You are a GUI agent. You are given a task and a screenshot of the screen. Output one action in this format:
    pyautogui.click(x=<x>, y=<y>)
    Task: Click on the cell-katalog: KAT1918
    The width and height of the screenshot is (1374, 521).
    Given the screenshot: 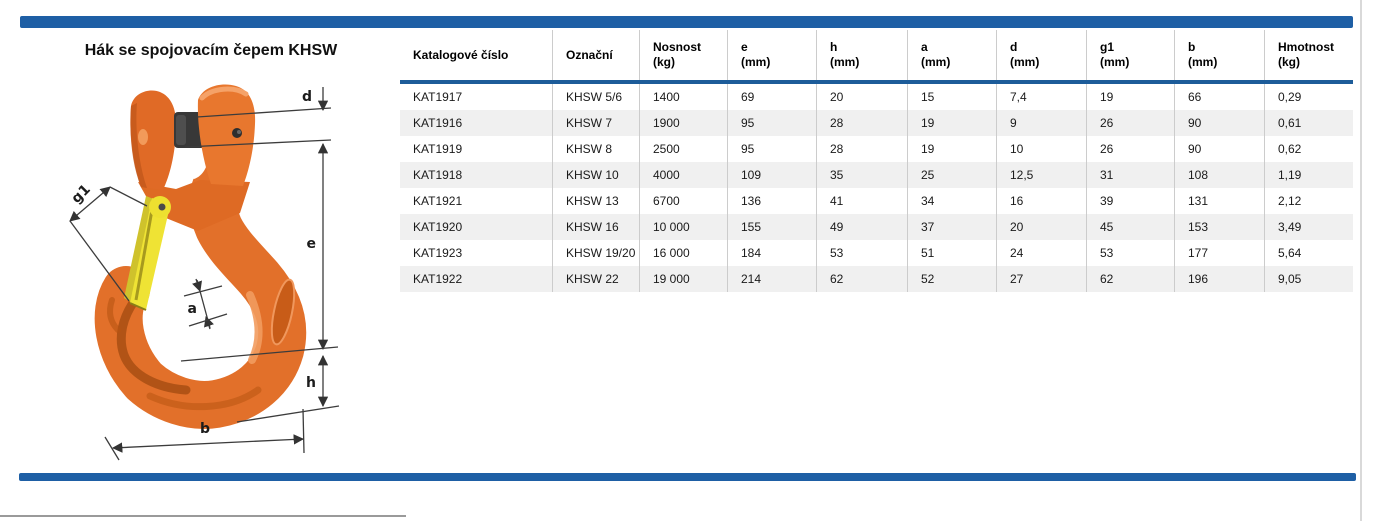 What is the action you would take?
    pyautogui.click(x=476, y=175)
    